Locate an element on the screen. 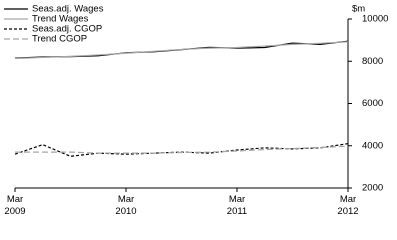  y-tick-label: 8000 is located at coordinates (372, 61).